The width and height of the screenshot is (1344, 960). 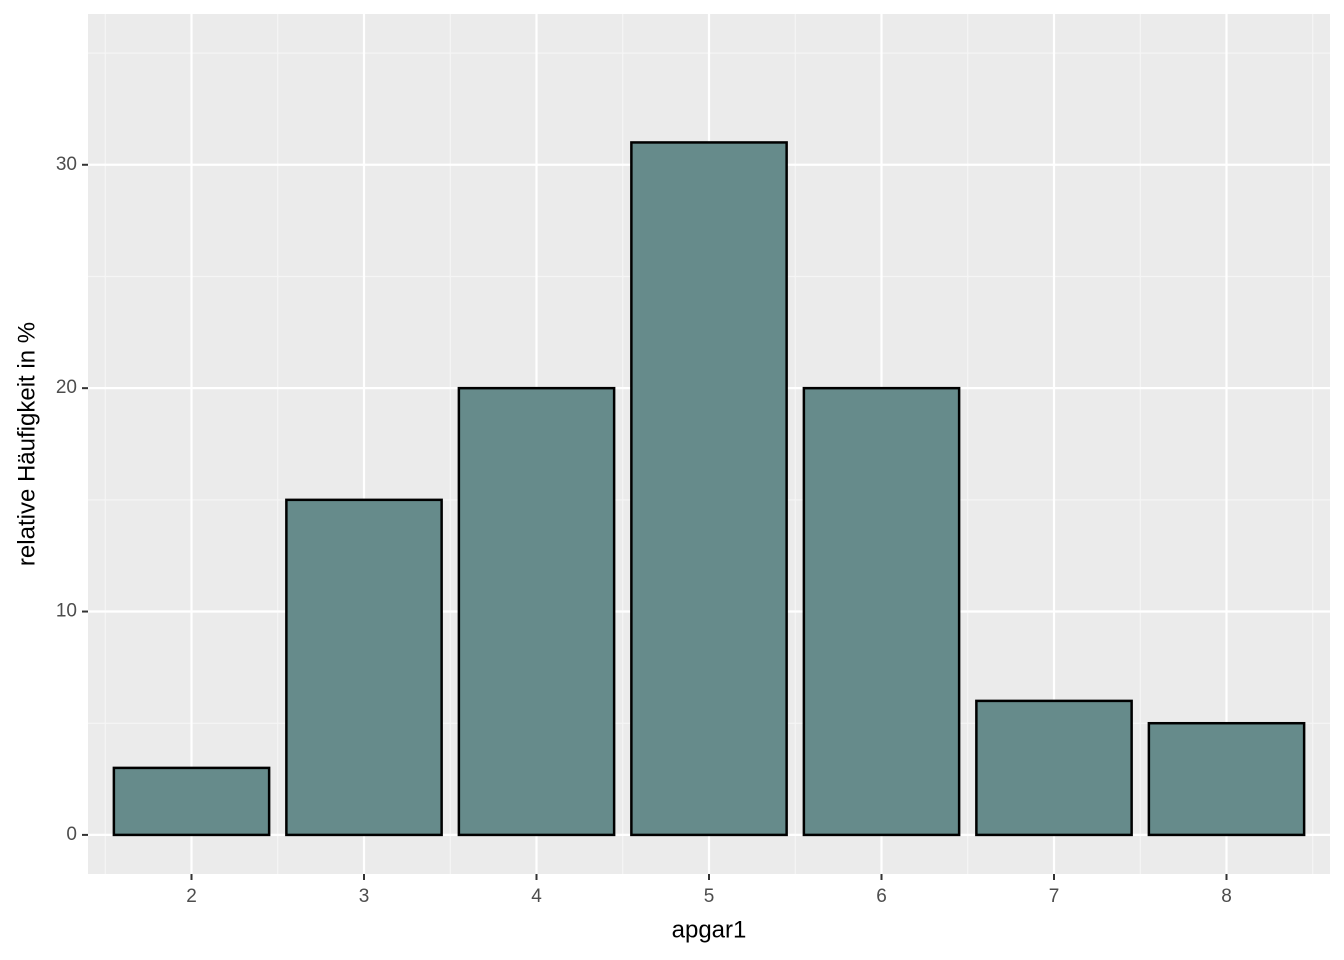 I want to click on x-tick-label: 6, so click(x=881, y=896).